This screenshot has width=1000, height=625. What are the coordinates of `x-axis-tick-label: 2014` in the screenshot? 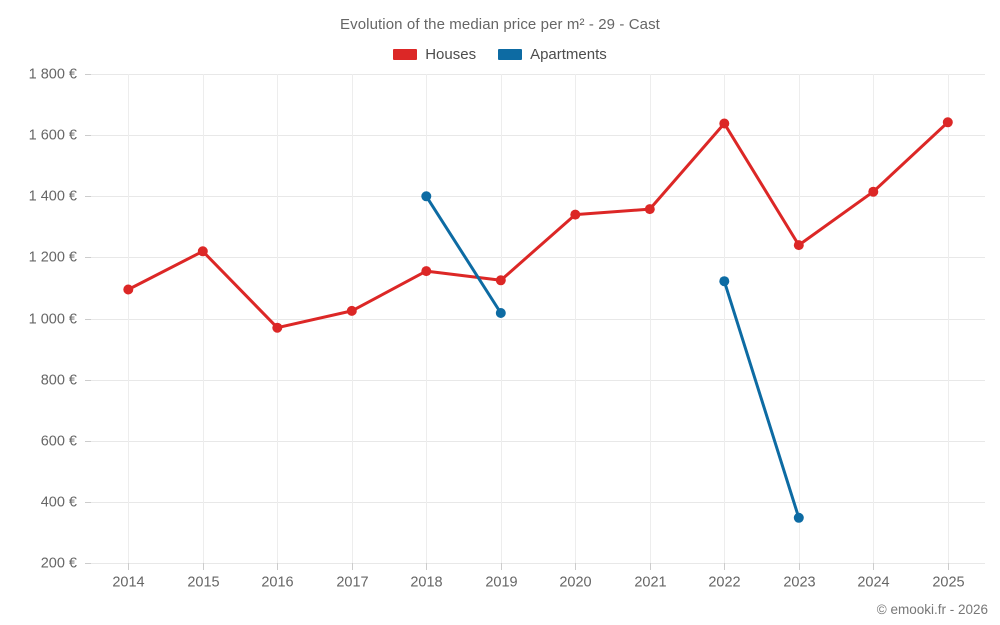 It's located at (128, 583).